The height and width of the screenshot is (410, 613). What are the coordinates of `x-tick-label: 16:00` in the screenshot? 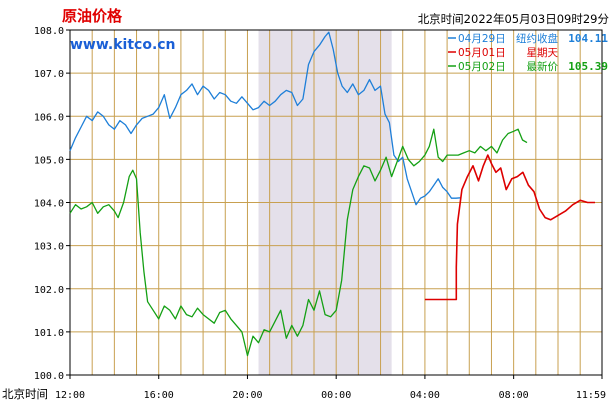 It's located at (159, 395).